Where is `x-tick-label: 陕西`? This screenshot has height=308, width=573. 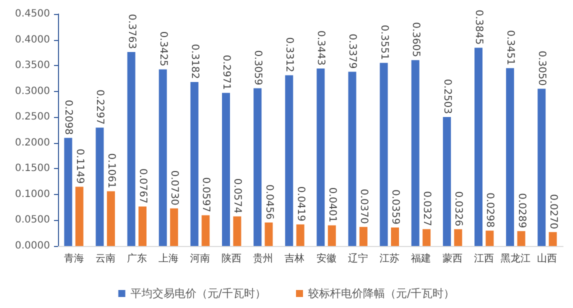
x-tick-label: 陕西 is located at coordinates (232, 258).